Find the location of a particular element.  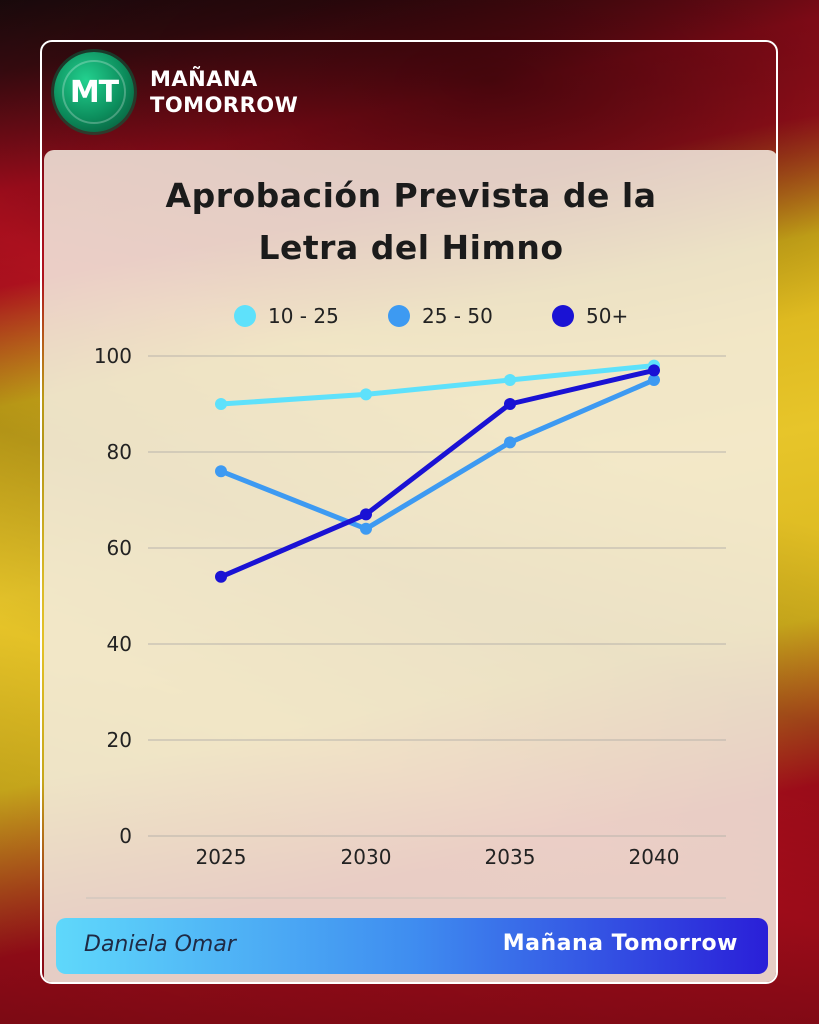

legend-item-series-1: 10 - 25 is located at coordinates (286, 316).